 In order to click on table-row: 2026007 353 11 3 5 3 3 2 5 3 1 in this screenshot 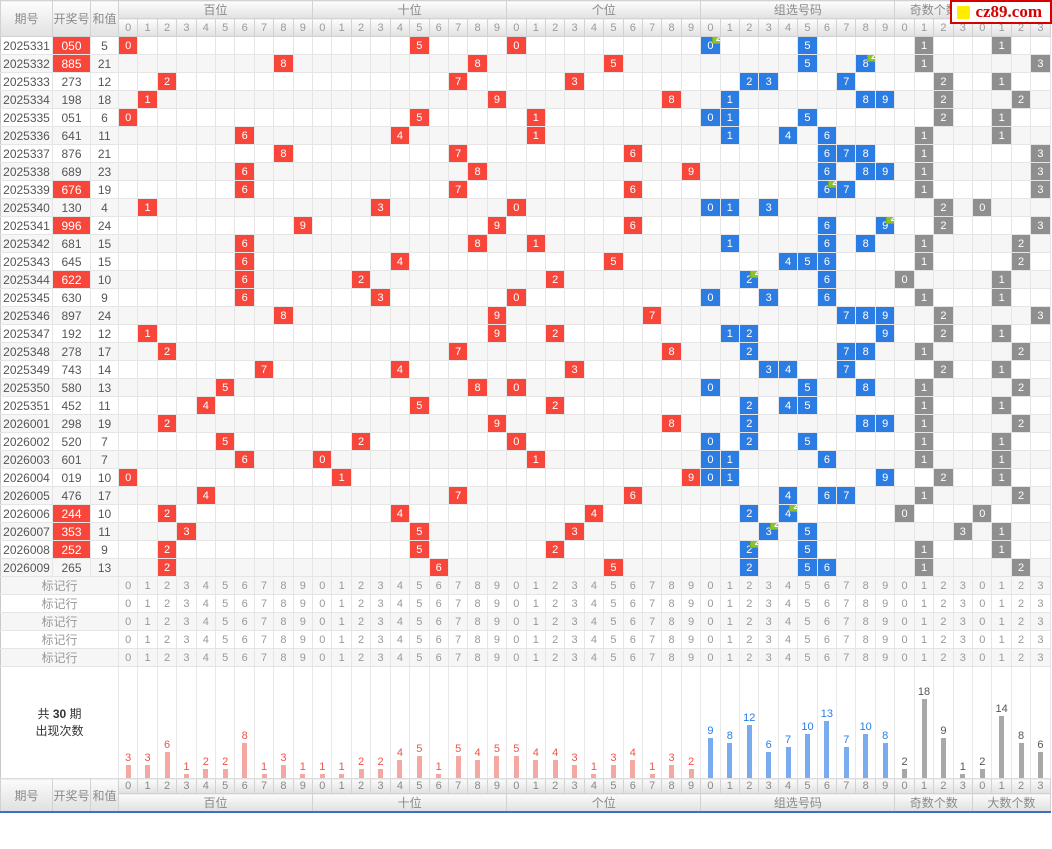, I will do `click(525, 531)`.